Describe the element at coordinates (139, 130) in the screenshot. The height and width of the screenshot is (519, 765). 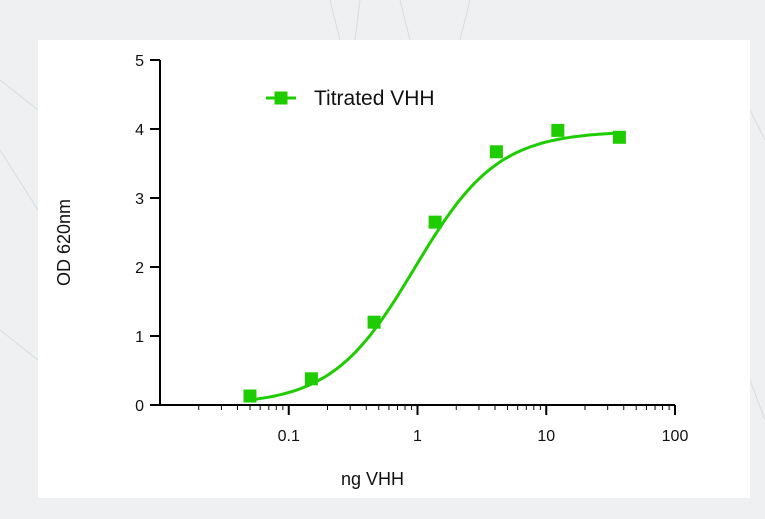
I see `y-tick-label: 4` at that location.